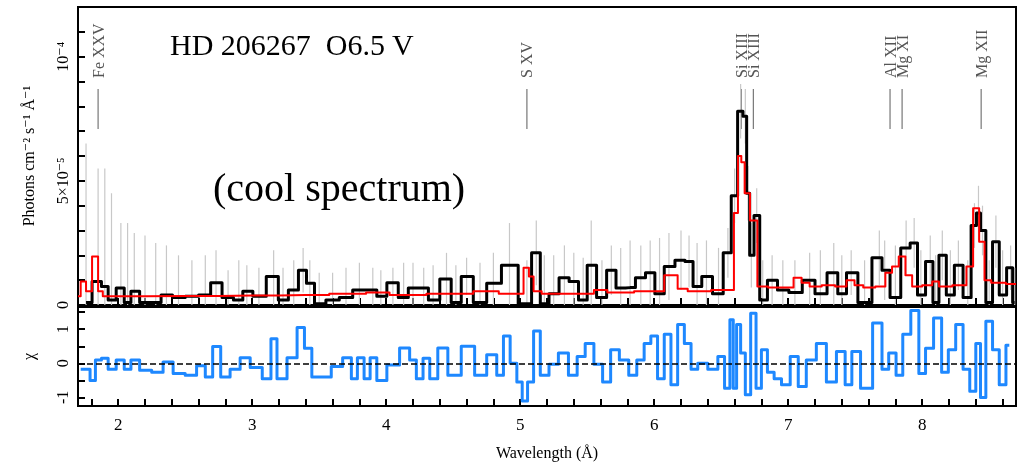 The height and width of the screenshot is (470, 1020). Describe the element at coordinates (62, 397) in the screenshot. I see `y-tick-label: -1` at that location.